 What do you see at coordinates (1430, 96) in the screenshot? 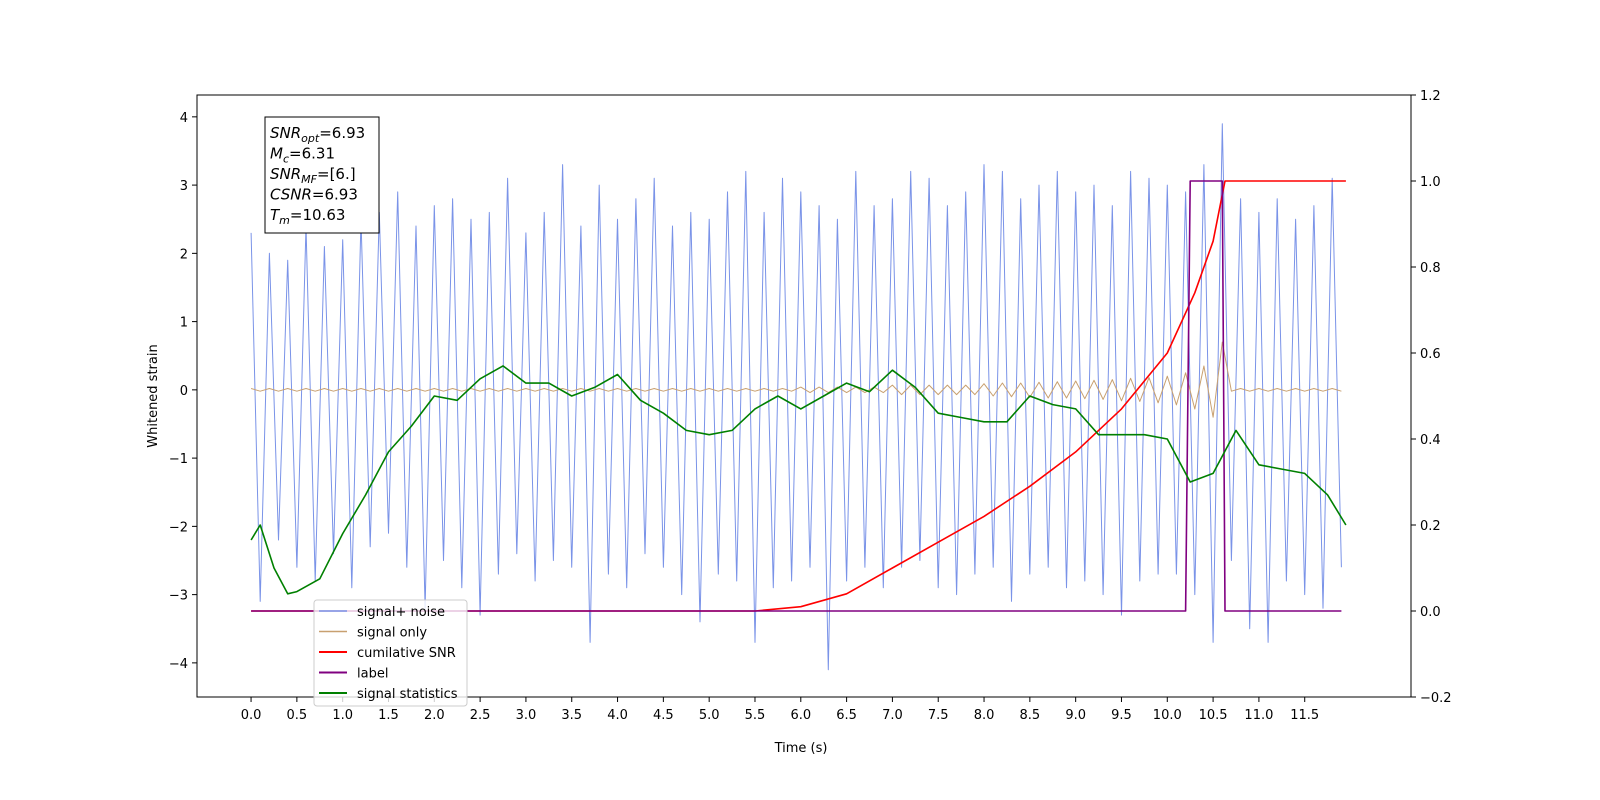
I see `y2-tick-label: 1.2` at bounding box center [1430, 96].